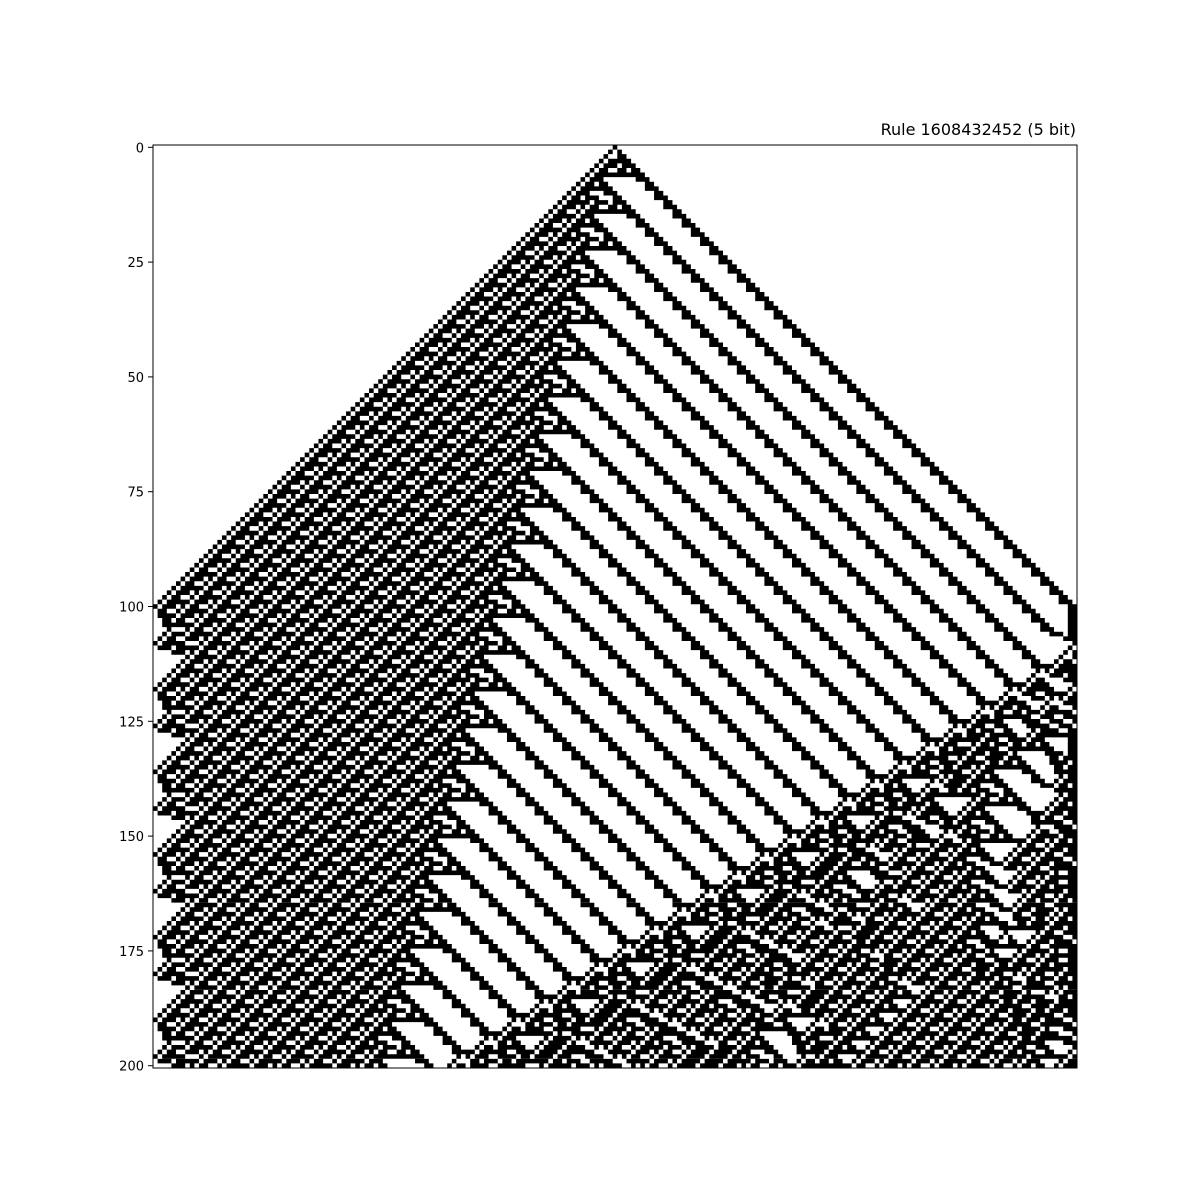 The image size is (1200, 1204). Describe the element at coordinates (131, 837) in the screenshot. I see `y-tick-label-6: 150` at that location.